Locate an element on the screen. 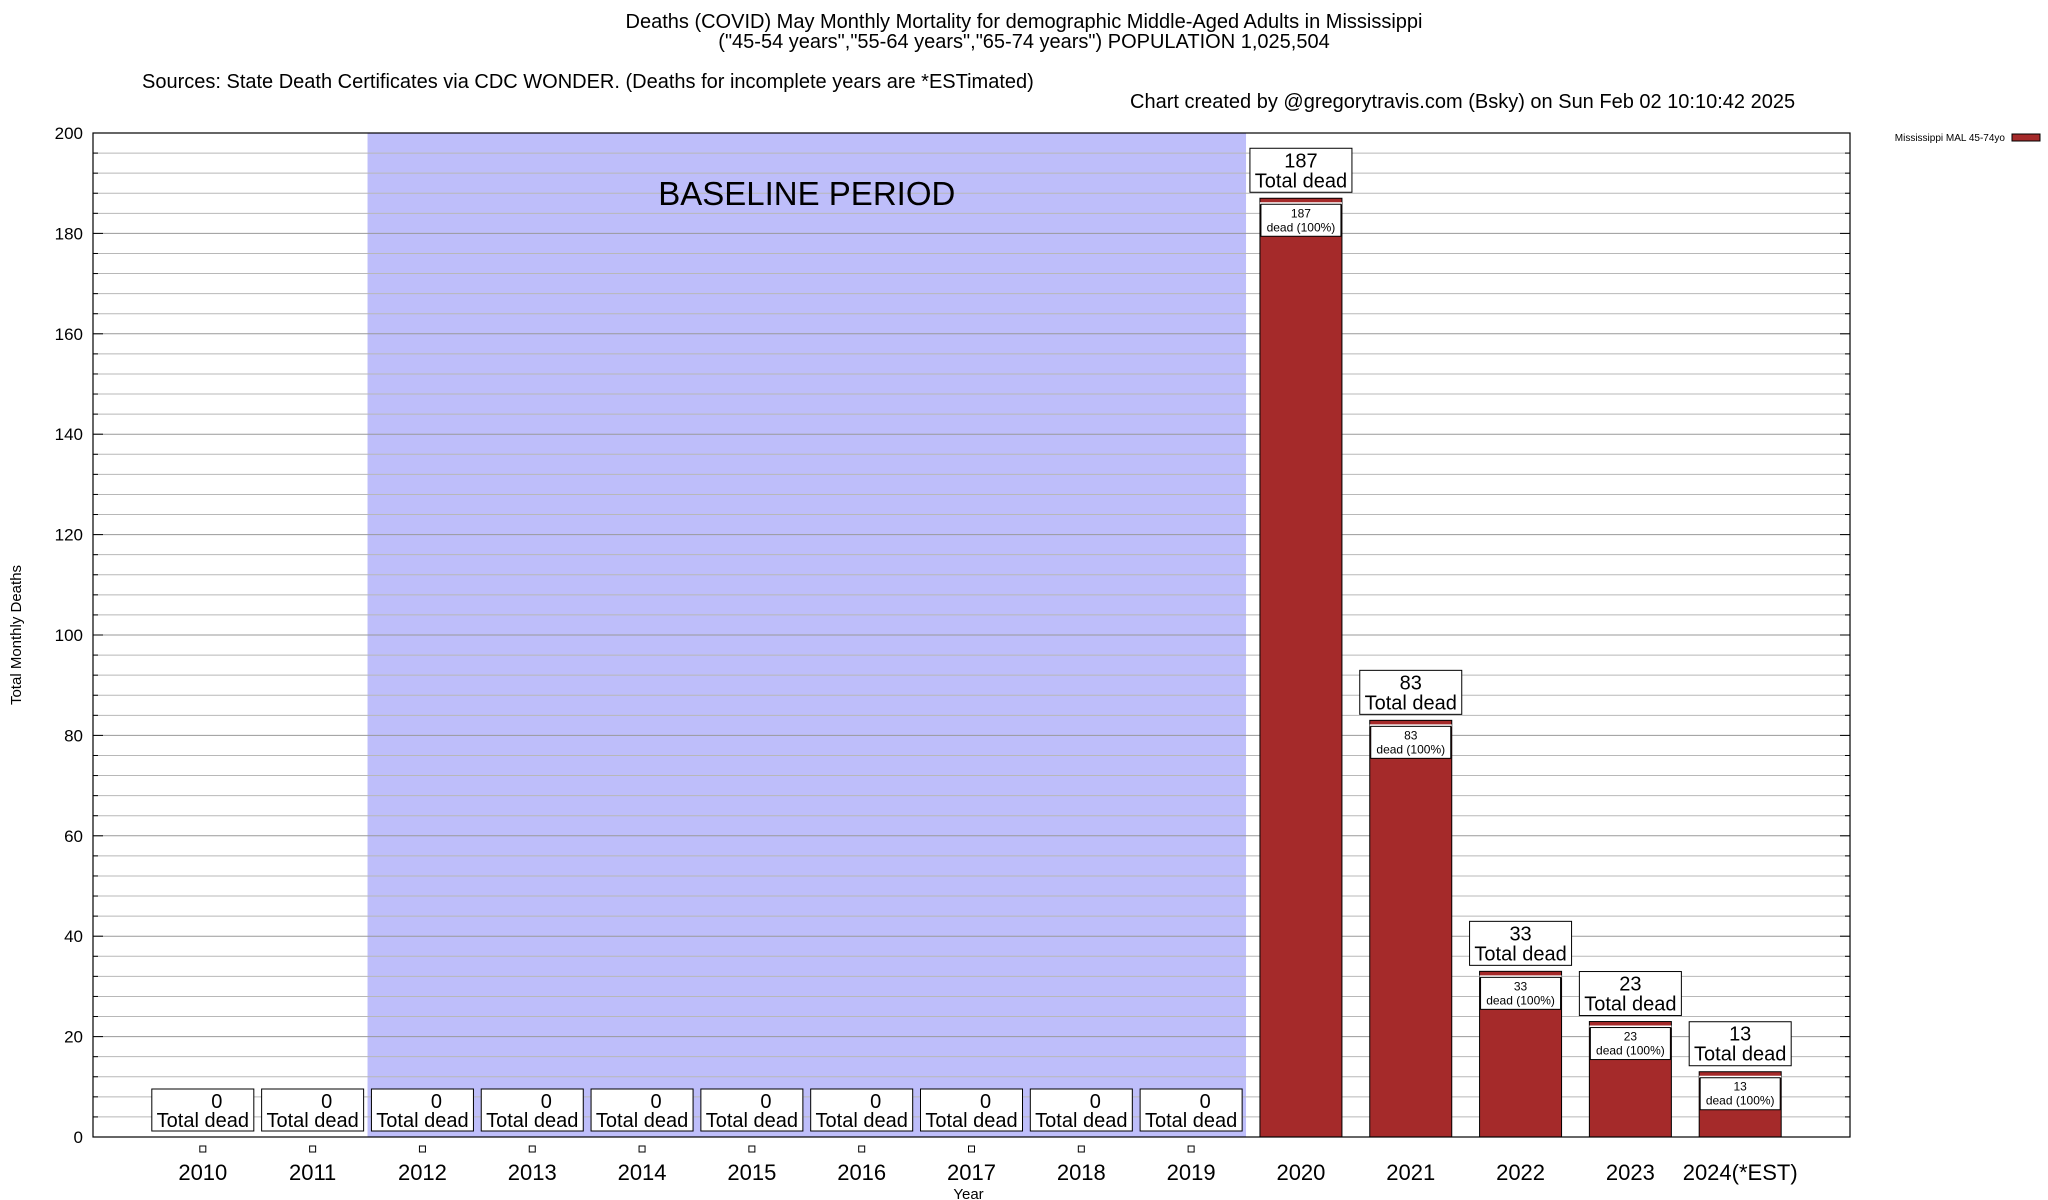 This screenshot has height=1200, width=2048. y-tick-label: 180 is located at coordinates (69, 233).